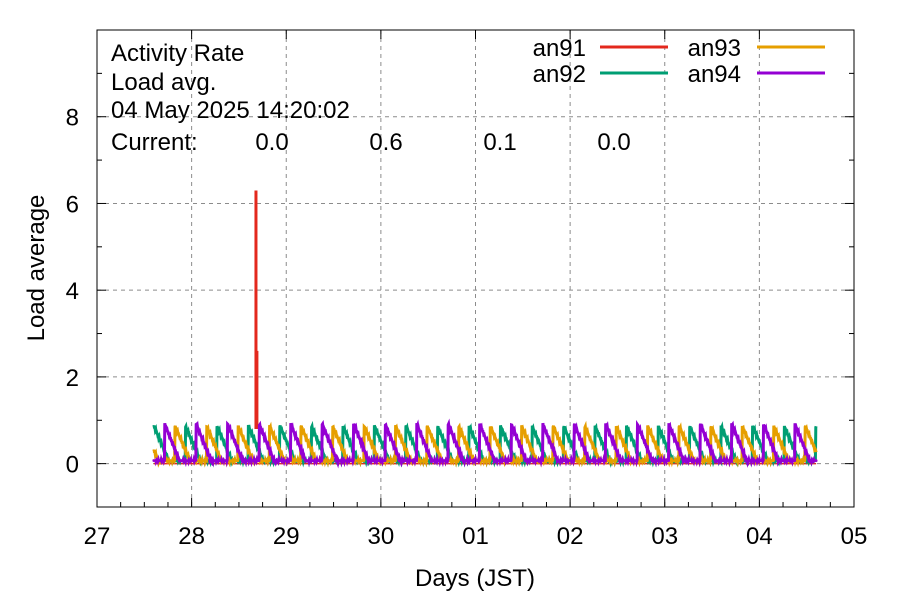 The width and height of the screenshot is (900, 600). What do you see at coordinates (36, 268) in the screenshot?
I see `y-axis-label: Load average` at bounding box center [36, 268].